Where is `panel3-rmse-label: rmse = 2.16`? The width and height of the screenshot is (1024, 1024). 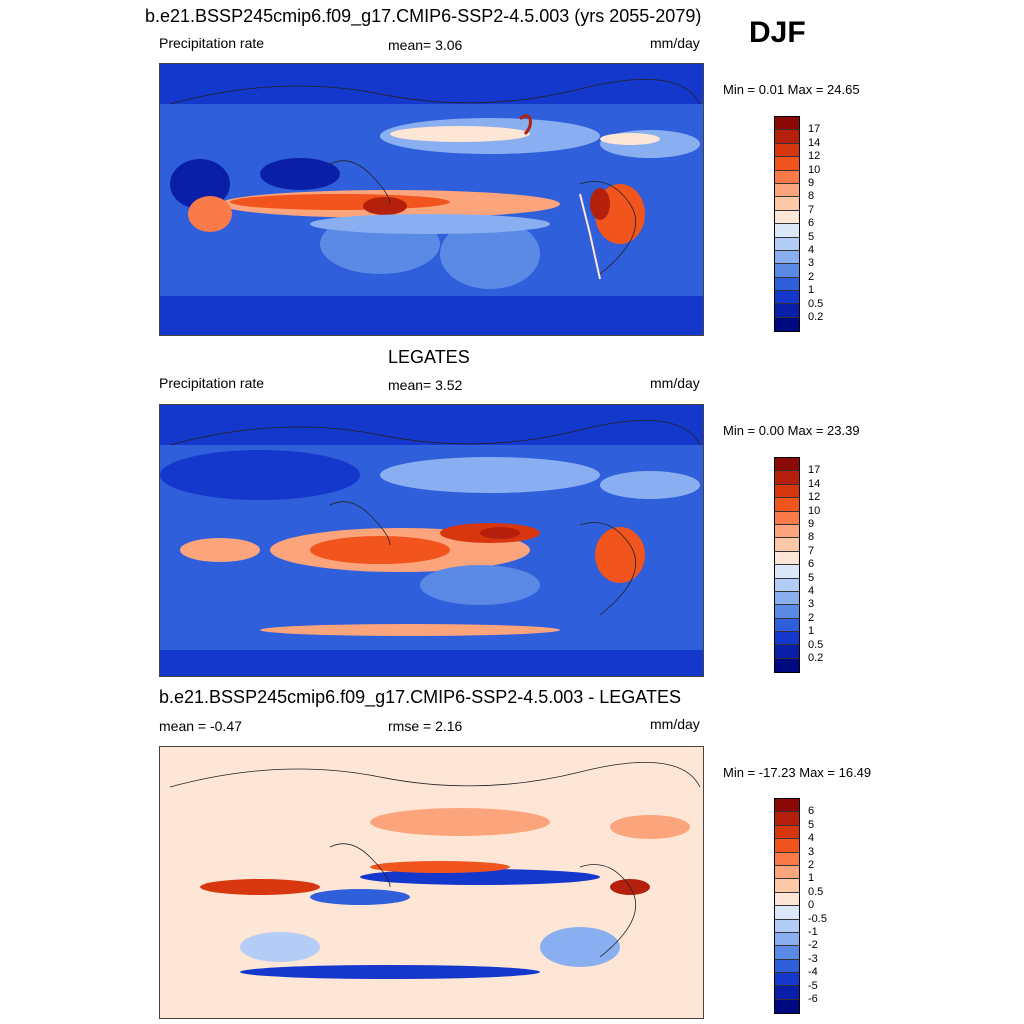 panel3-rmse-label: rmse = 2.16 is located at coordinates (425, 726).